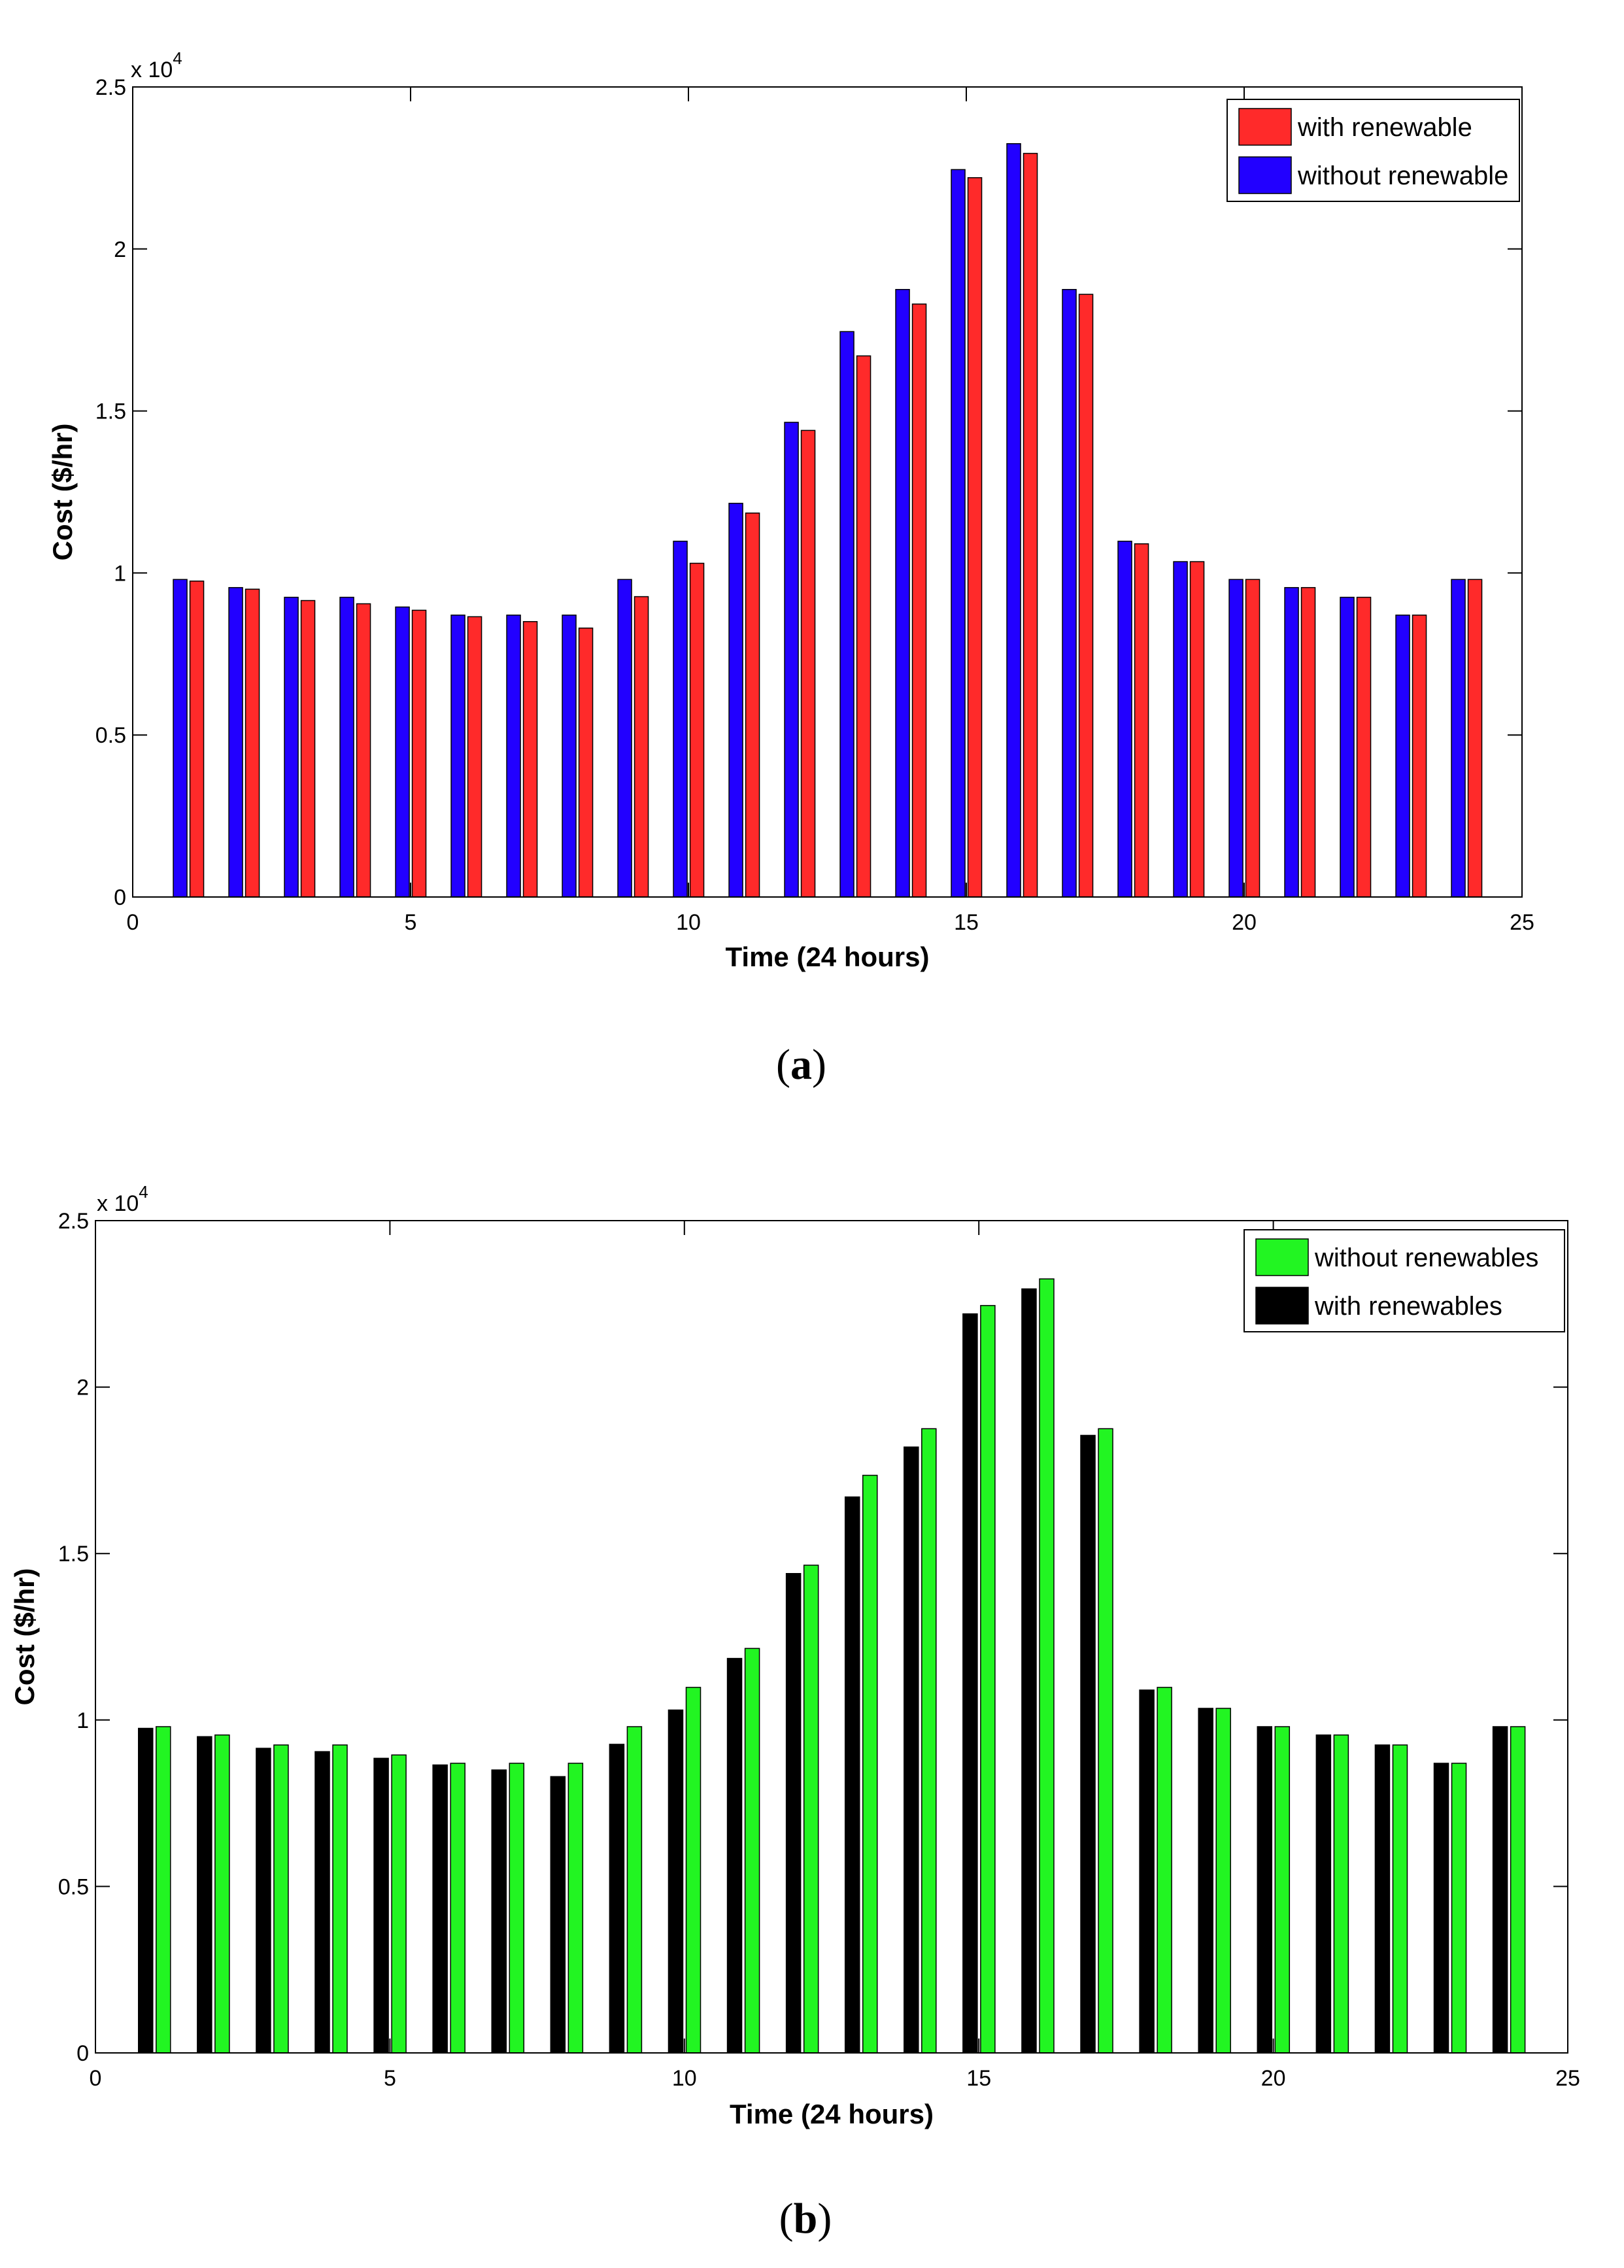 The height and width of the screenshot is (2268, 1624). I want to click on panel-paren-close: ), so click(819, 1065).